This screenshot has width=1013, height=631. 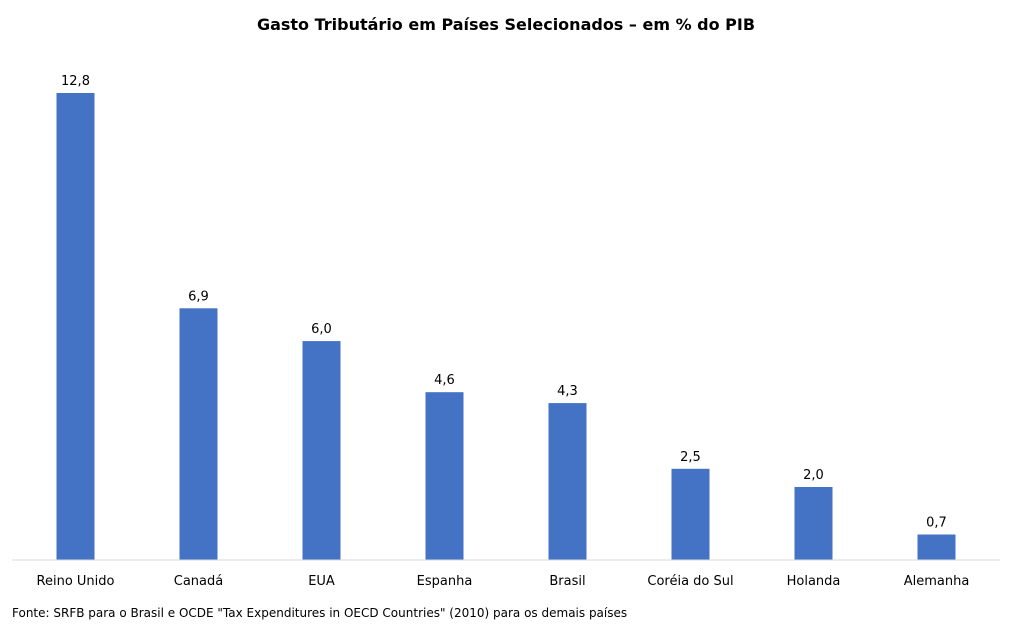 I want to click on data-label-5: 2,5, so click(x=690, y=457).